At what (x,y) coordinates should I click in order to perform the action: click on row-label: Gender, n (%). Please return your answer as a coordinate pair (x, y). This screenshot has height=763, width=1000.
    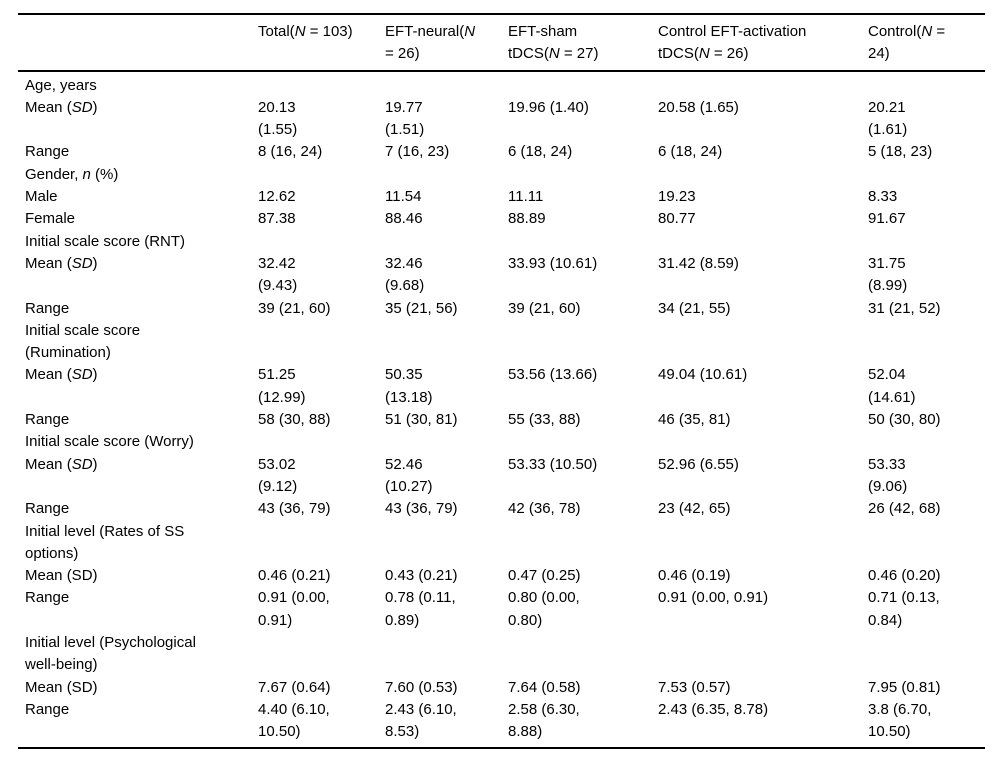
    Looking at the image, I should click on (72, 174).